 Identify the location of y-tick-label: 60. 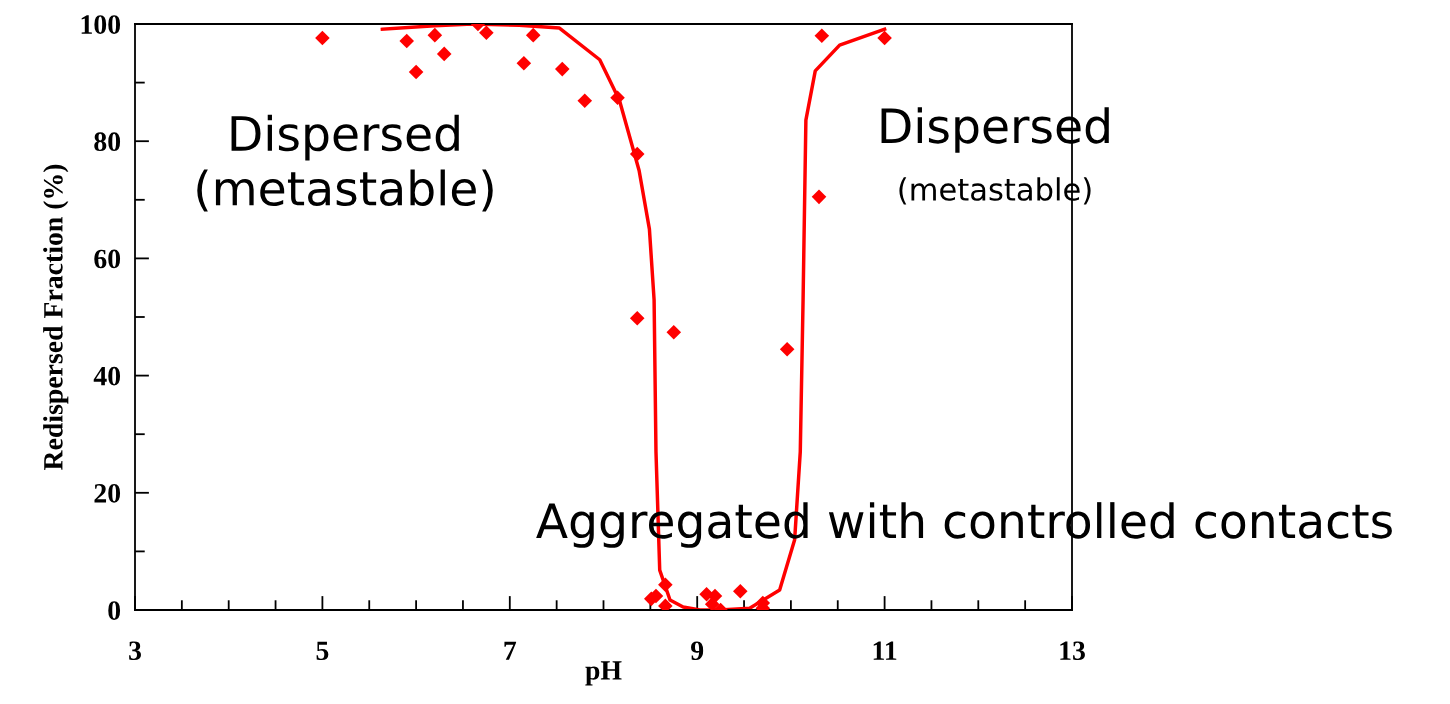
(107, 259).